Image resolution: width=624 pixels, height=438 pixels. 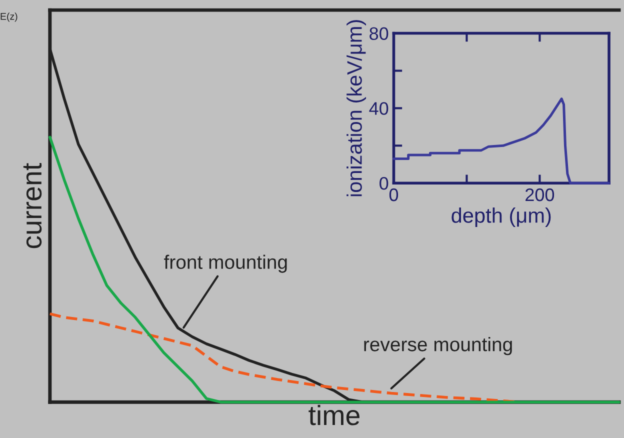 I want to click on y-tick-label: 0, so click(x=384, y=183).